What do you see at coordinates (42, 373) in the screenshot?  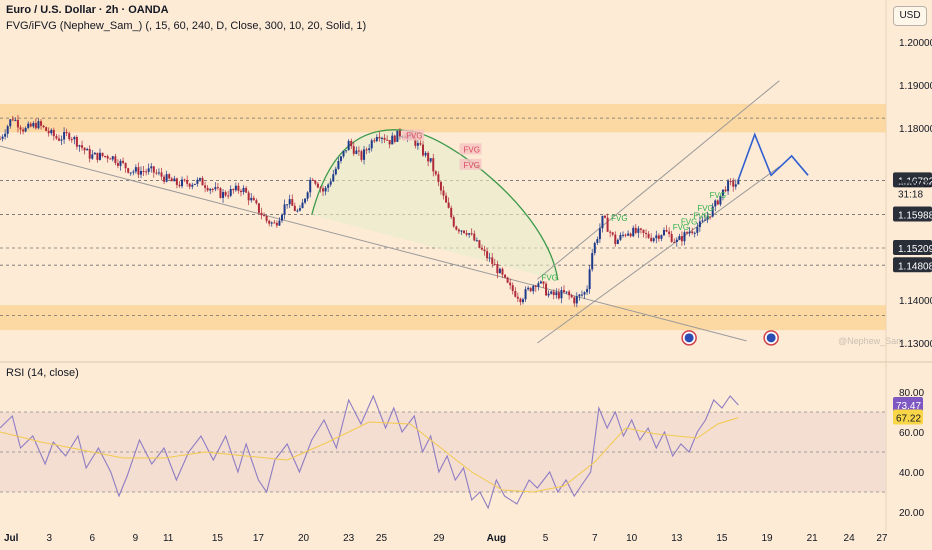 I see `rsi-legend: RSI (14, close)` at bounding box center [42, 373].